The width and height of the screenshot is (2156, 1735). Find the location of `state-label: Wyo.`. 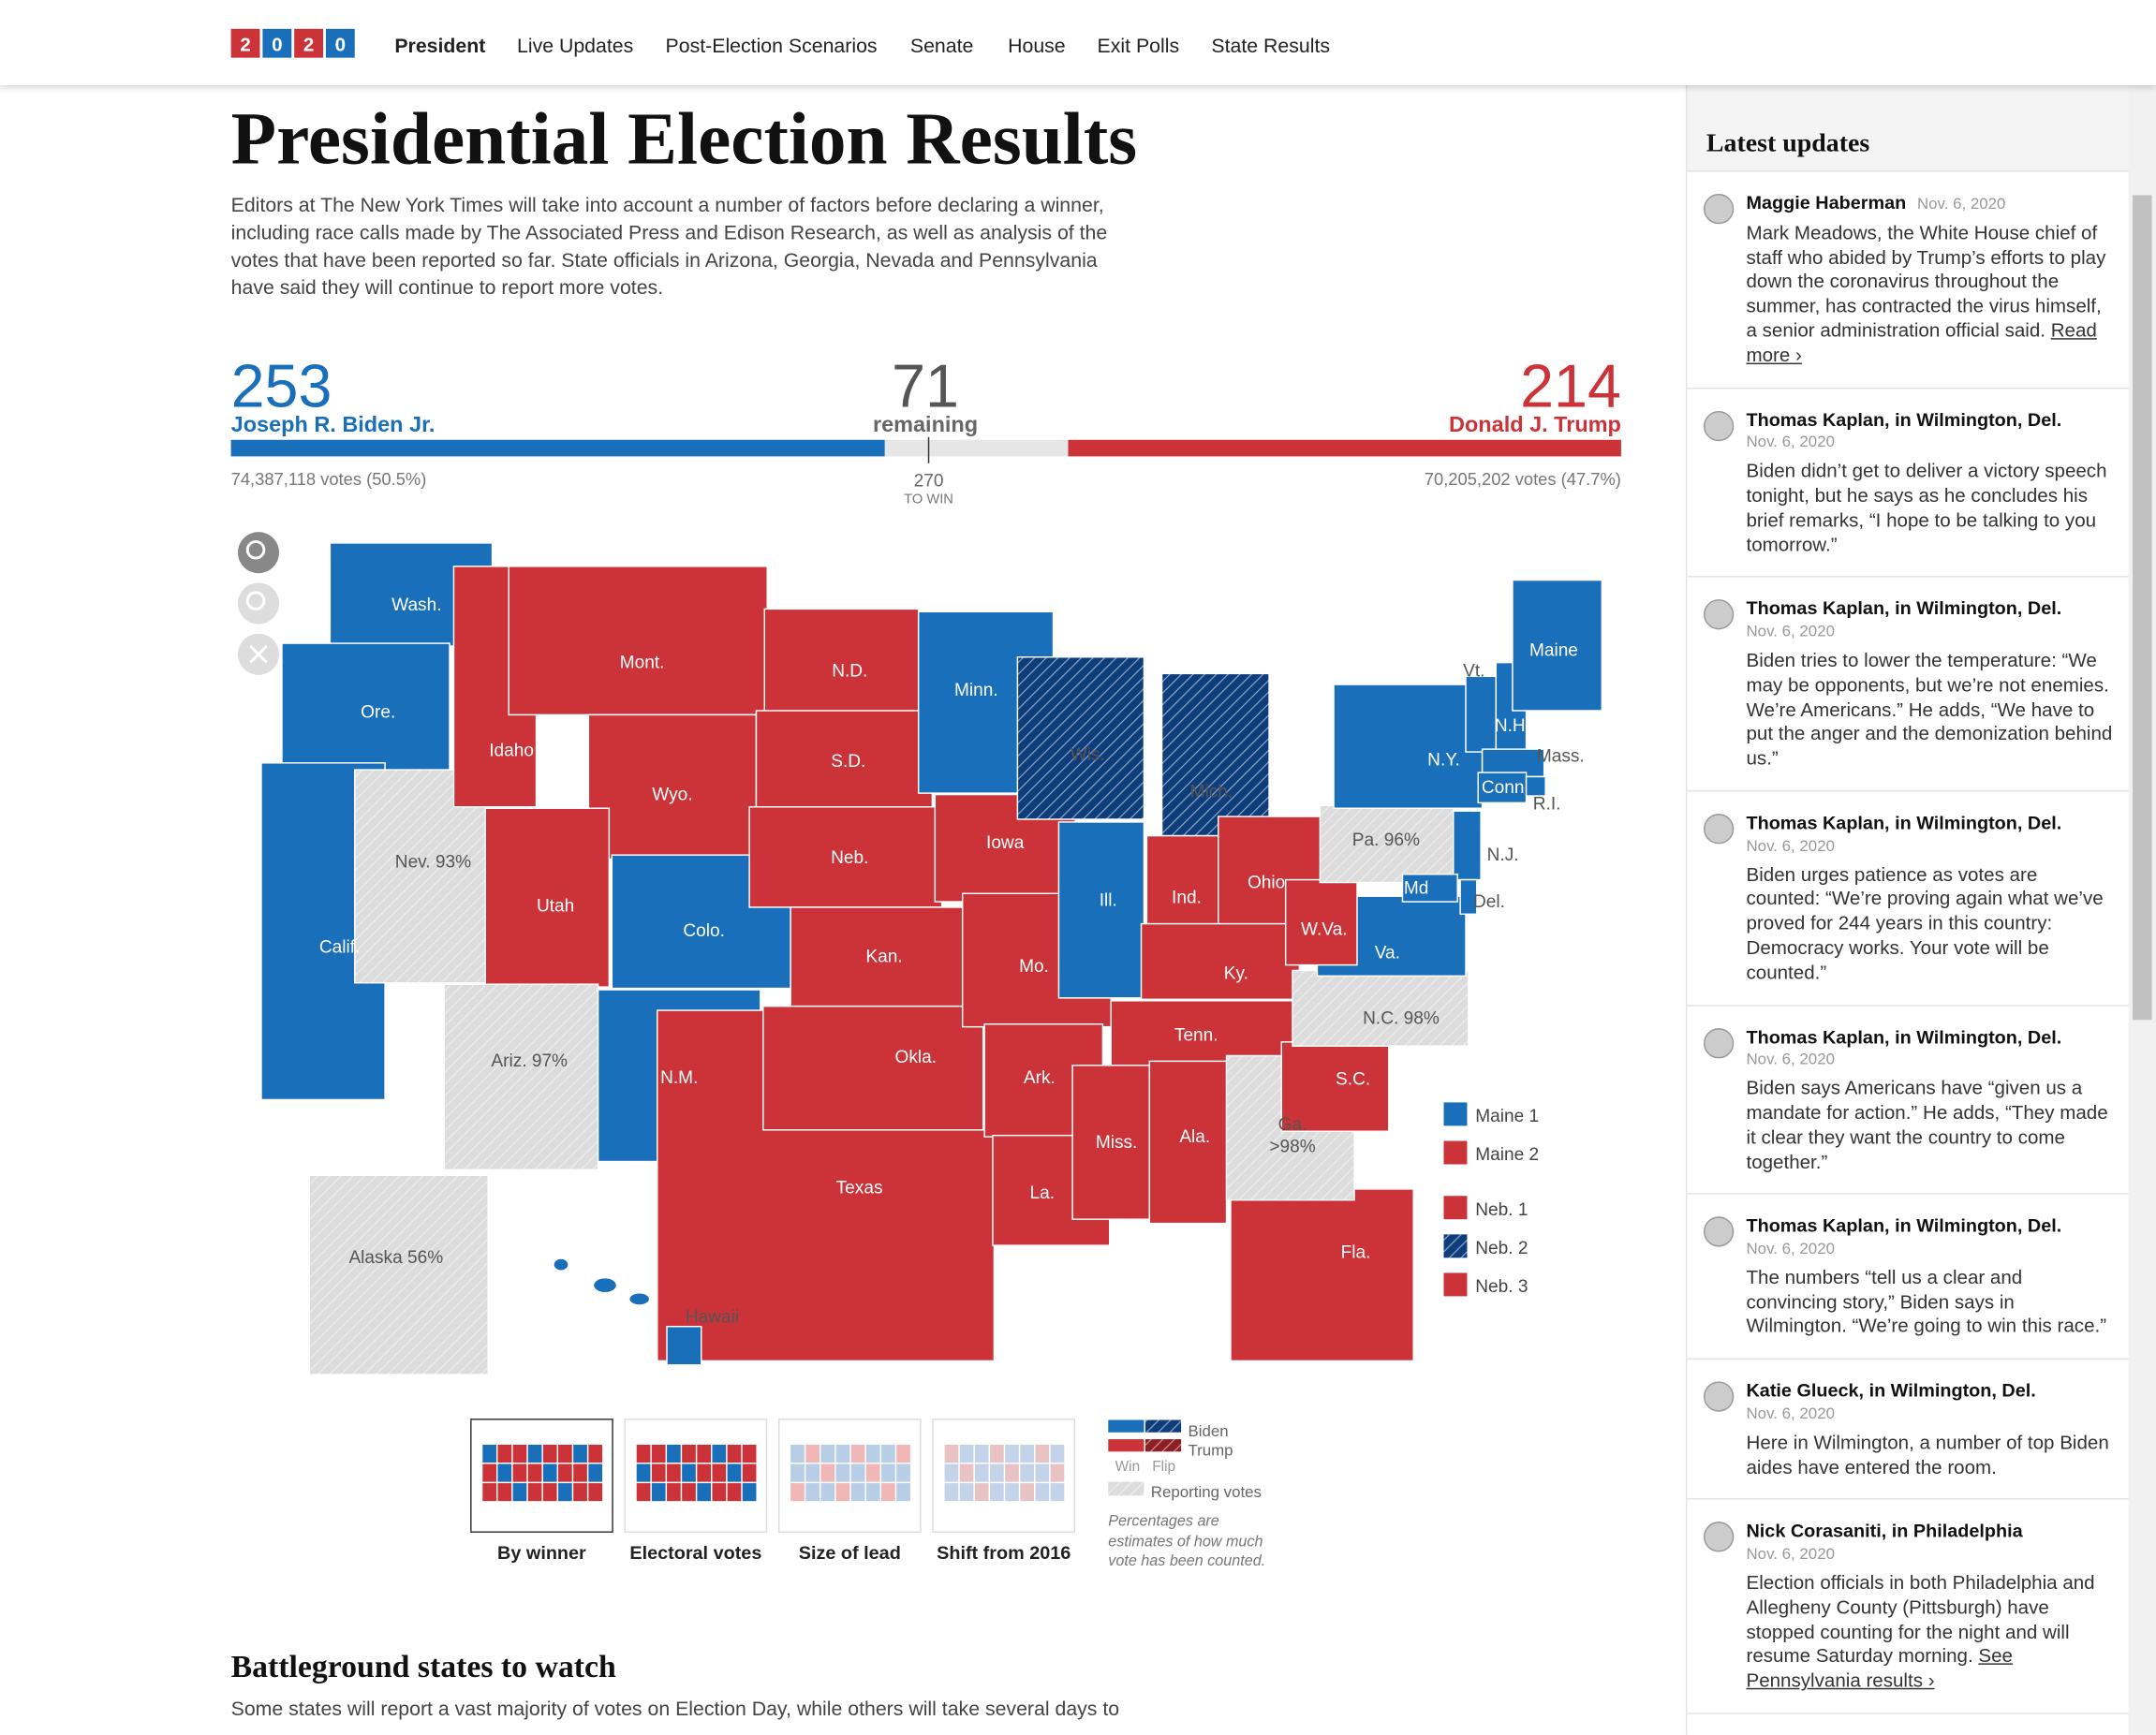

state-label: Wyo. is located at coordinates (672, 794).